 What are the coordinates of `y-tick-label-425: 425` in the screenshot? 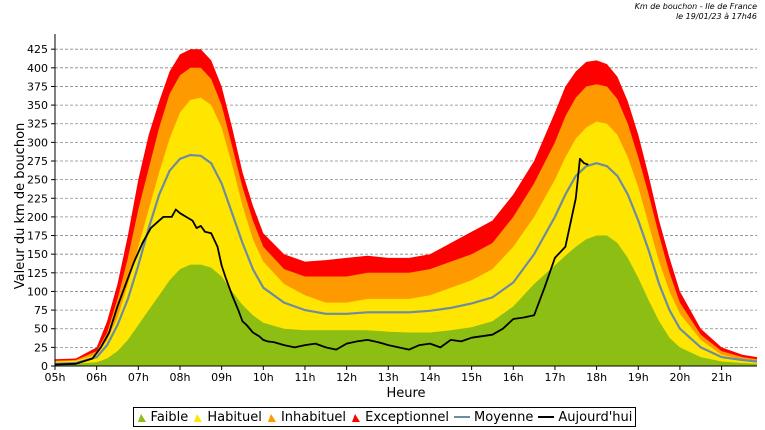 It's located at (37, 49).